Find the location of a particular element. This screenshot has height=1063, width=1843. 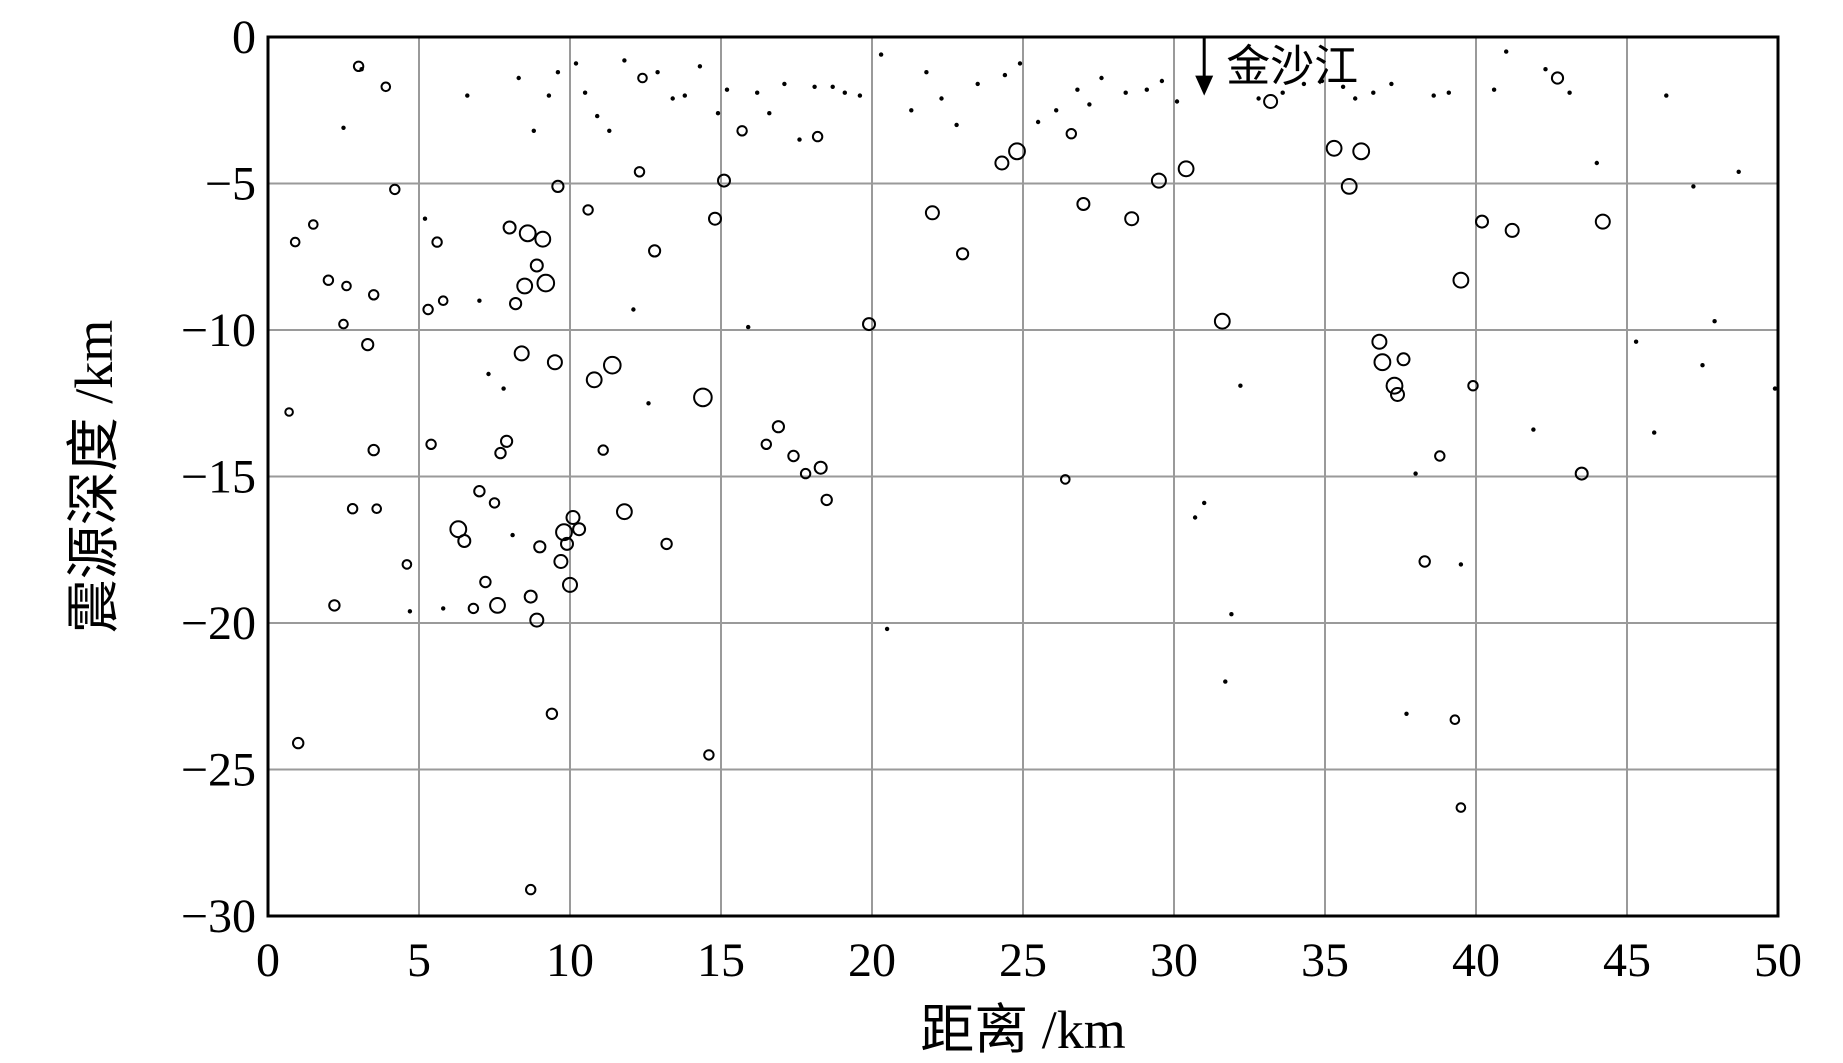

y-tick-label: 0 is located at coordinates (244, 37).